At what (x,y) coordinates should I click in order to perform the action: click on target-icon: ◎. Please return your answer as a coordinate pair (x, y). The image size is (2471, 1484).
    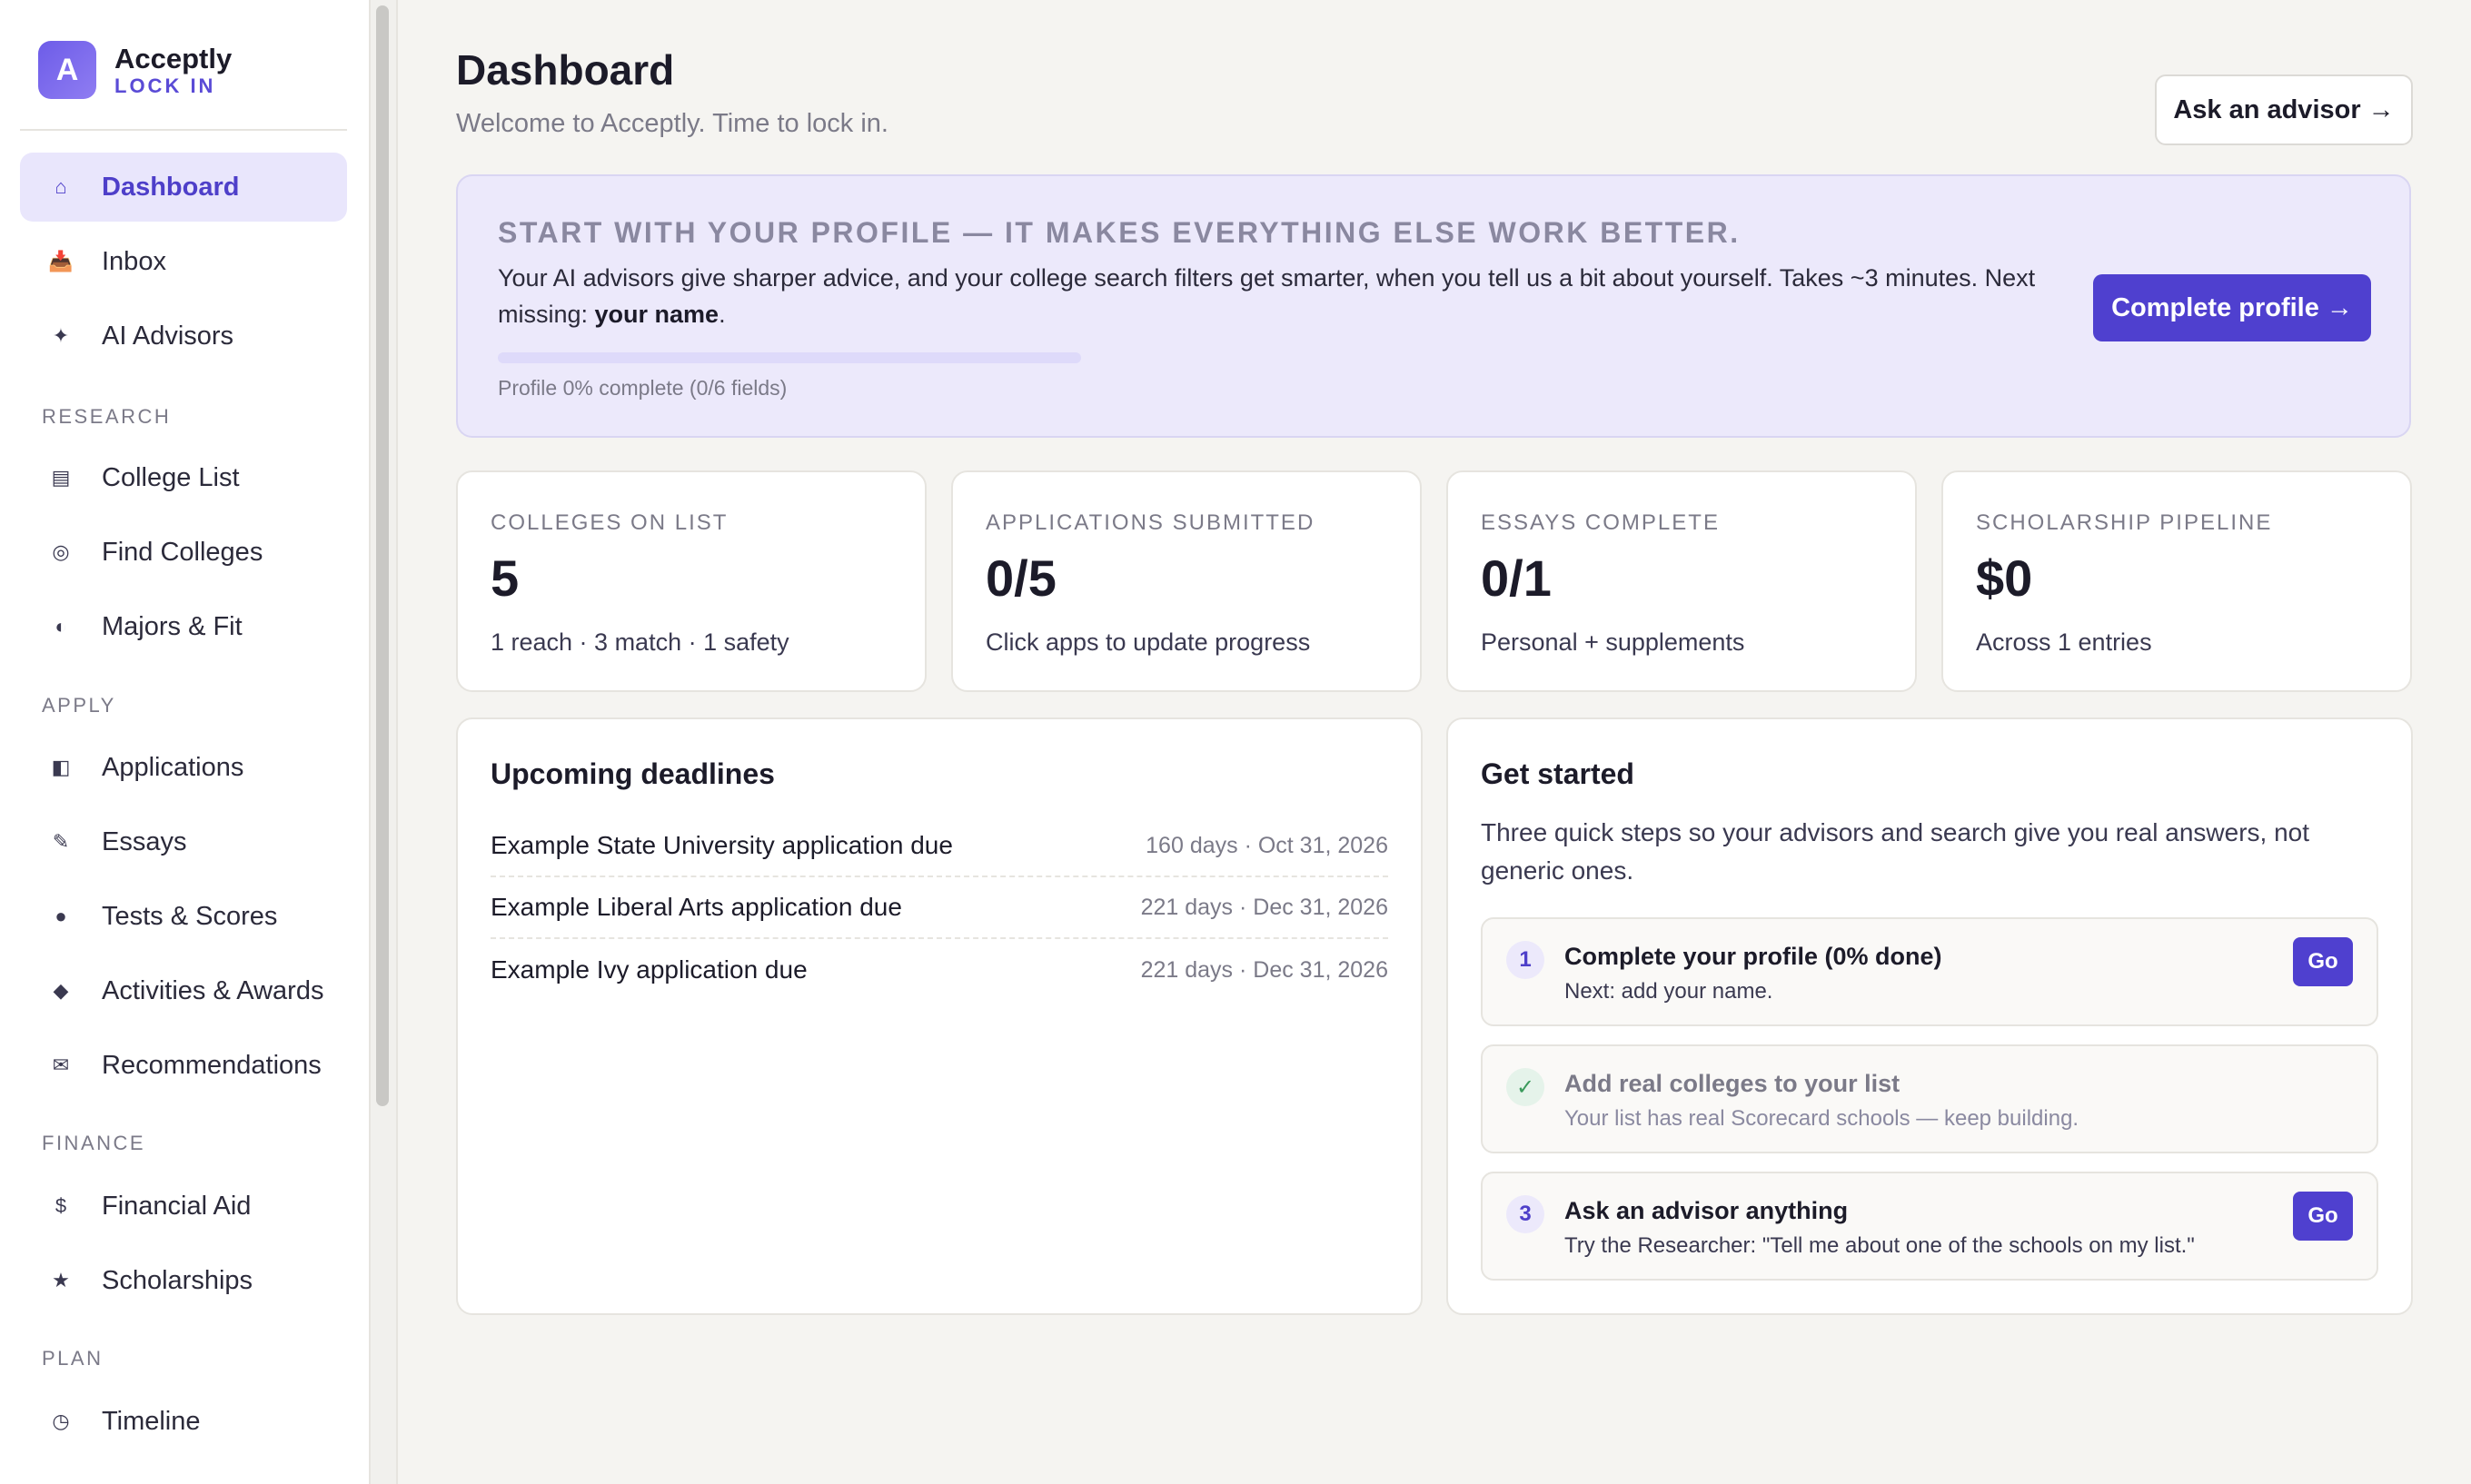
    Looking at the image, I should click on (61, 551).